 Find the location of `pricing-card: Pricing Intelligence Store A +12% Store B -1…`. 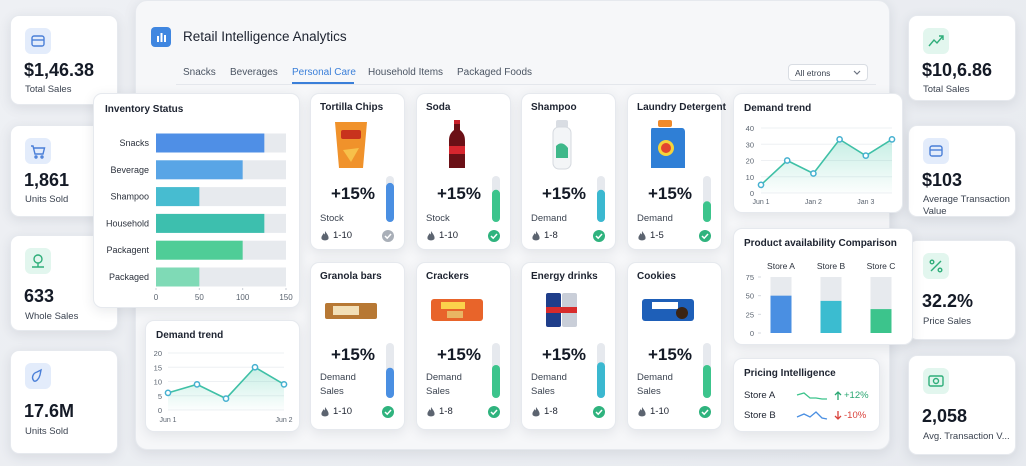

pricing-card: Pricing Intelligence Store A +12% Store B -1… is located at coordinates (806, 395).